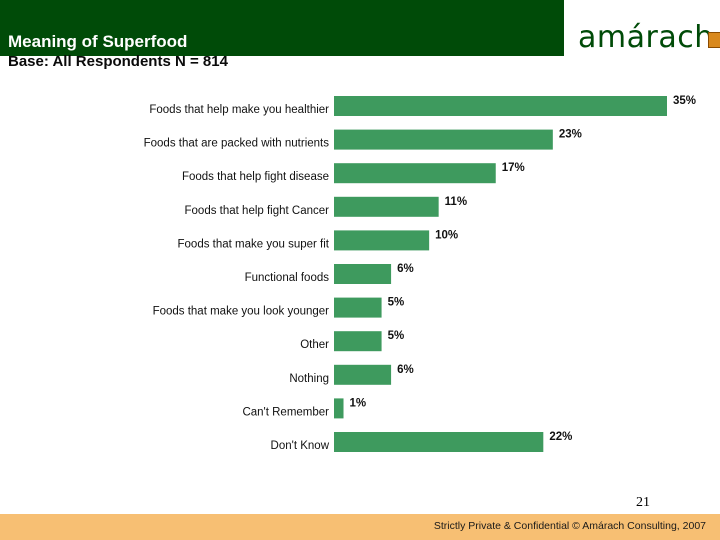  What do you see at coordinates (309, 379) in the screenshot?
I see `category-label: Nothing` at bounding box center [309, 379].